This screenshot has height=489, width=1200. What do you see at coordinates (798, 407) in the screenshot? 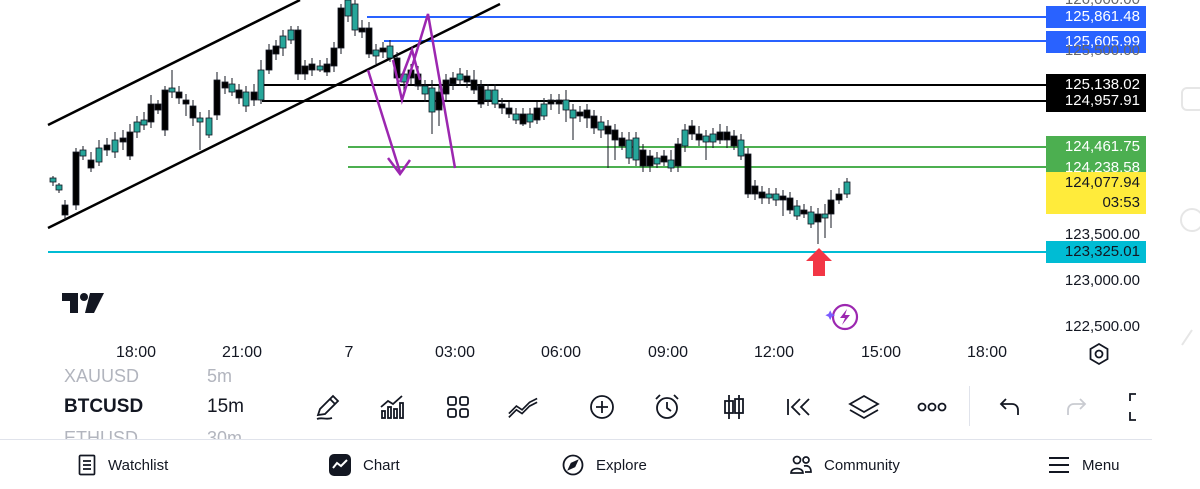
I see `replay-icon` at bounding box center [798, 407].